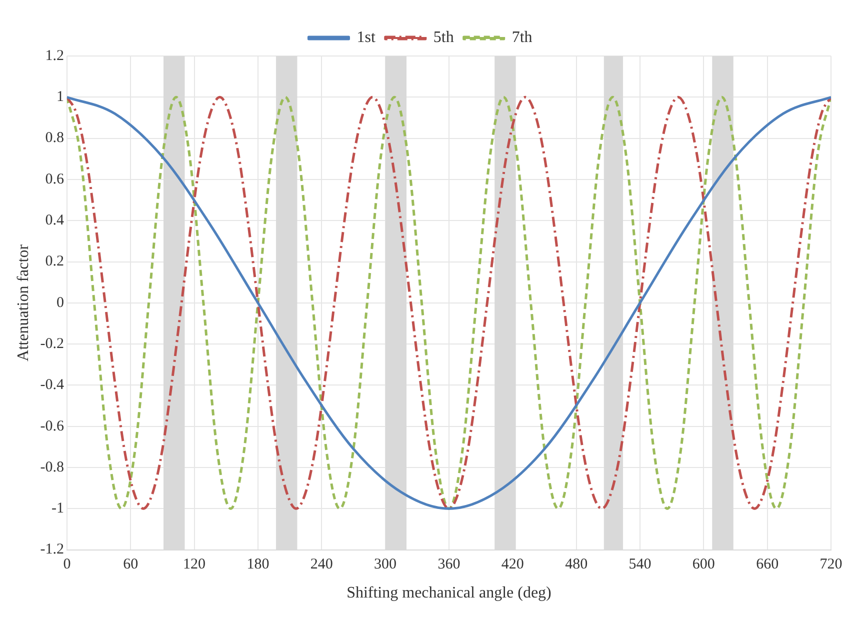 The height and width of the screenshot is (617, 851). Describe the element at coordinates (130, 564) in the screenshot. I see `x-tick-label: 60` at that location.